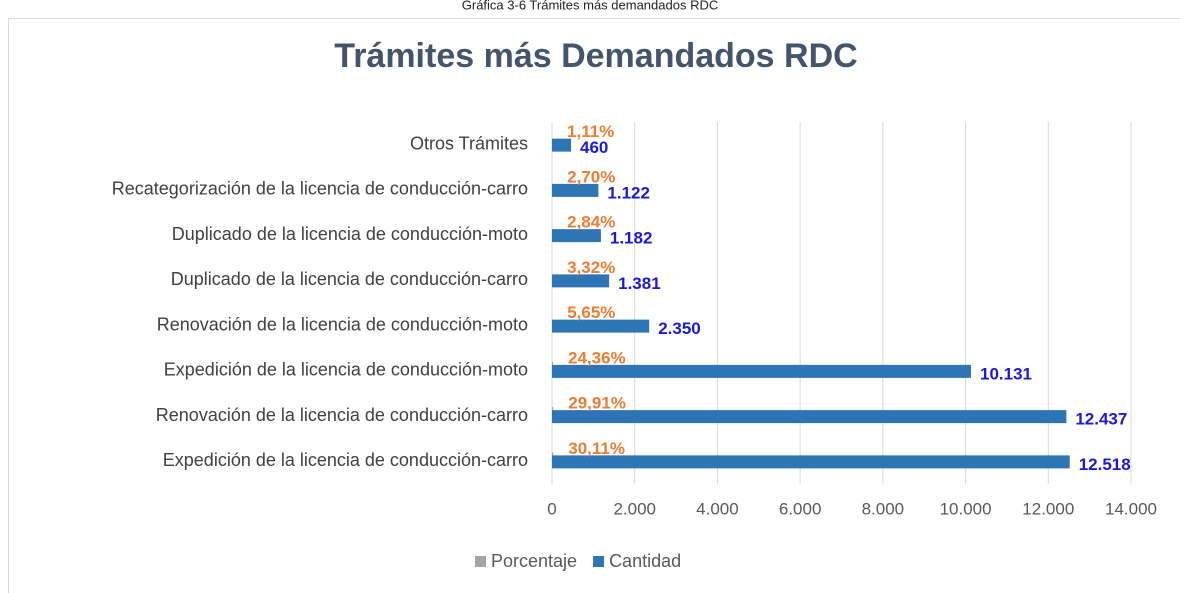 This screenshot has width=1180, height=593. I want to click on x-tick-label: 14.000, so click(1131, 508).